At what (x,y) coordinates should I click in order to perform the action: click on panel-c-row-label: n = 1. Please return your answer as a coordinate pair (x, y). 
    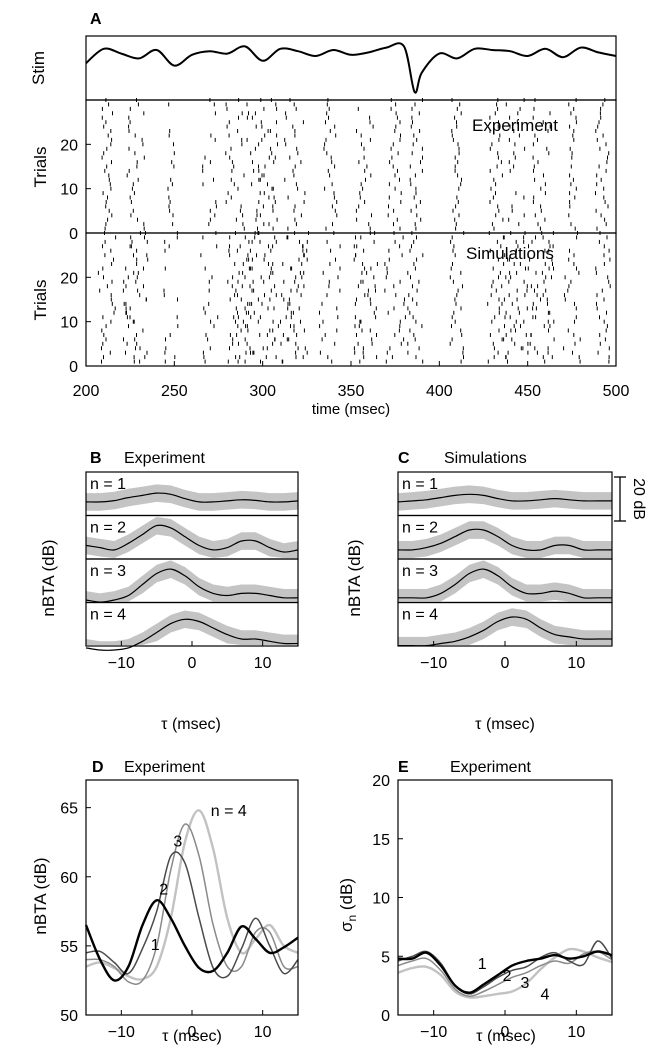
    Looking at the image, I should click on (420, 484).